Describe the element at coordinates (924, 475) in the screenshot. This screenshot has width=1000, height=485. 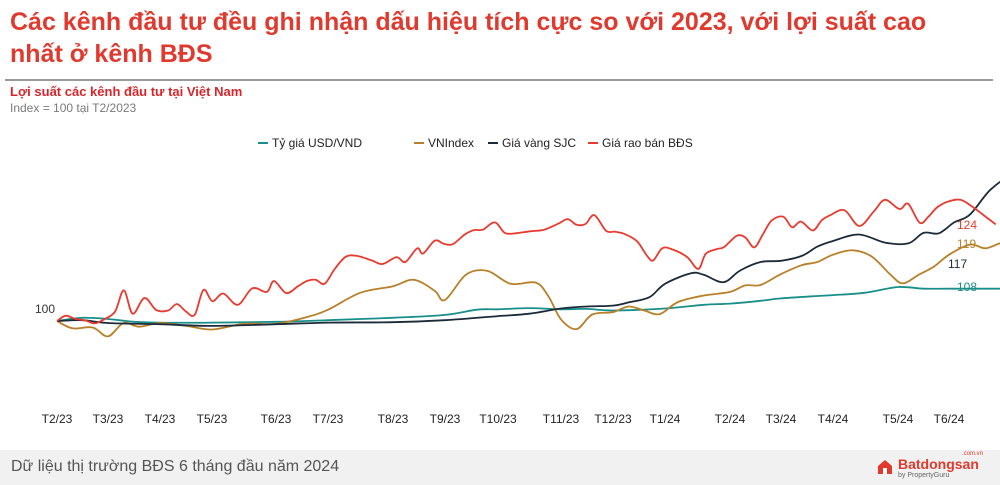
I see `logo-tagline: by PropertyGuru` at that location.